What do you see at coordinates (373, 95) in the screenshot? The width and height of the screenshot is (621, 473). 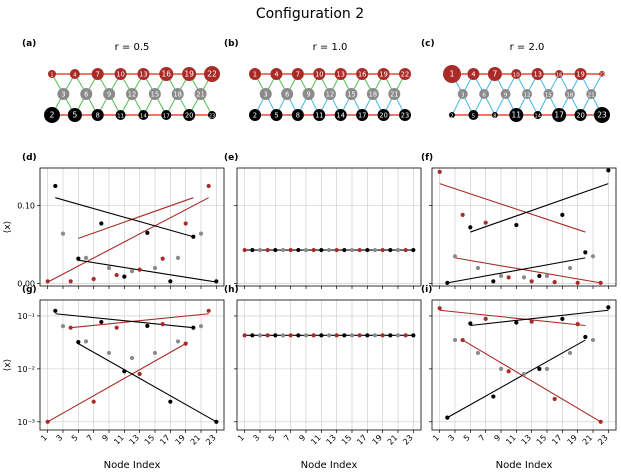 I see `node-label: 18` at bounding box center [373, 95].